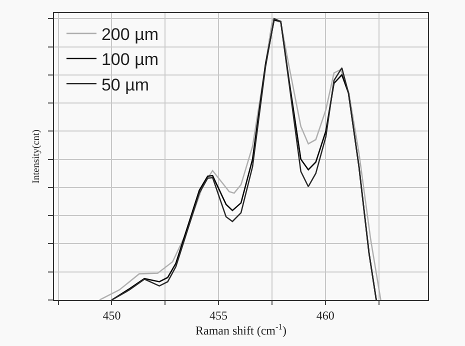 The width and height of the screenshot is (465, 346). What do you see at coordinates (219, 315) in the screenshot?
I see `x-tick-label: 455` at bounding box center [219, 315].